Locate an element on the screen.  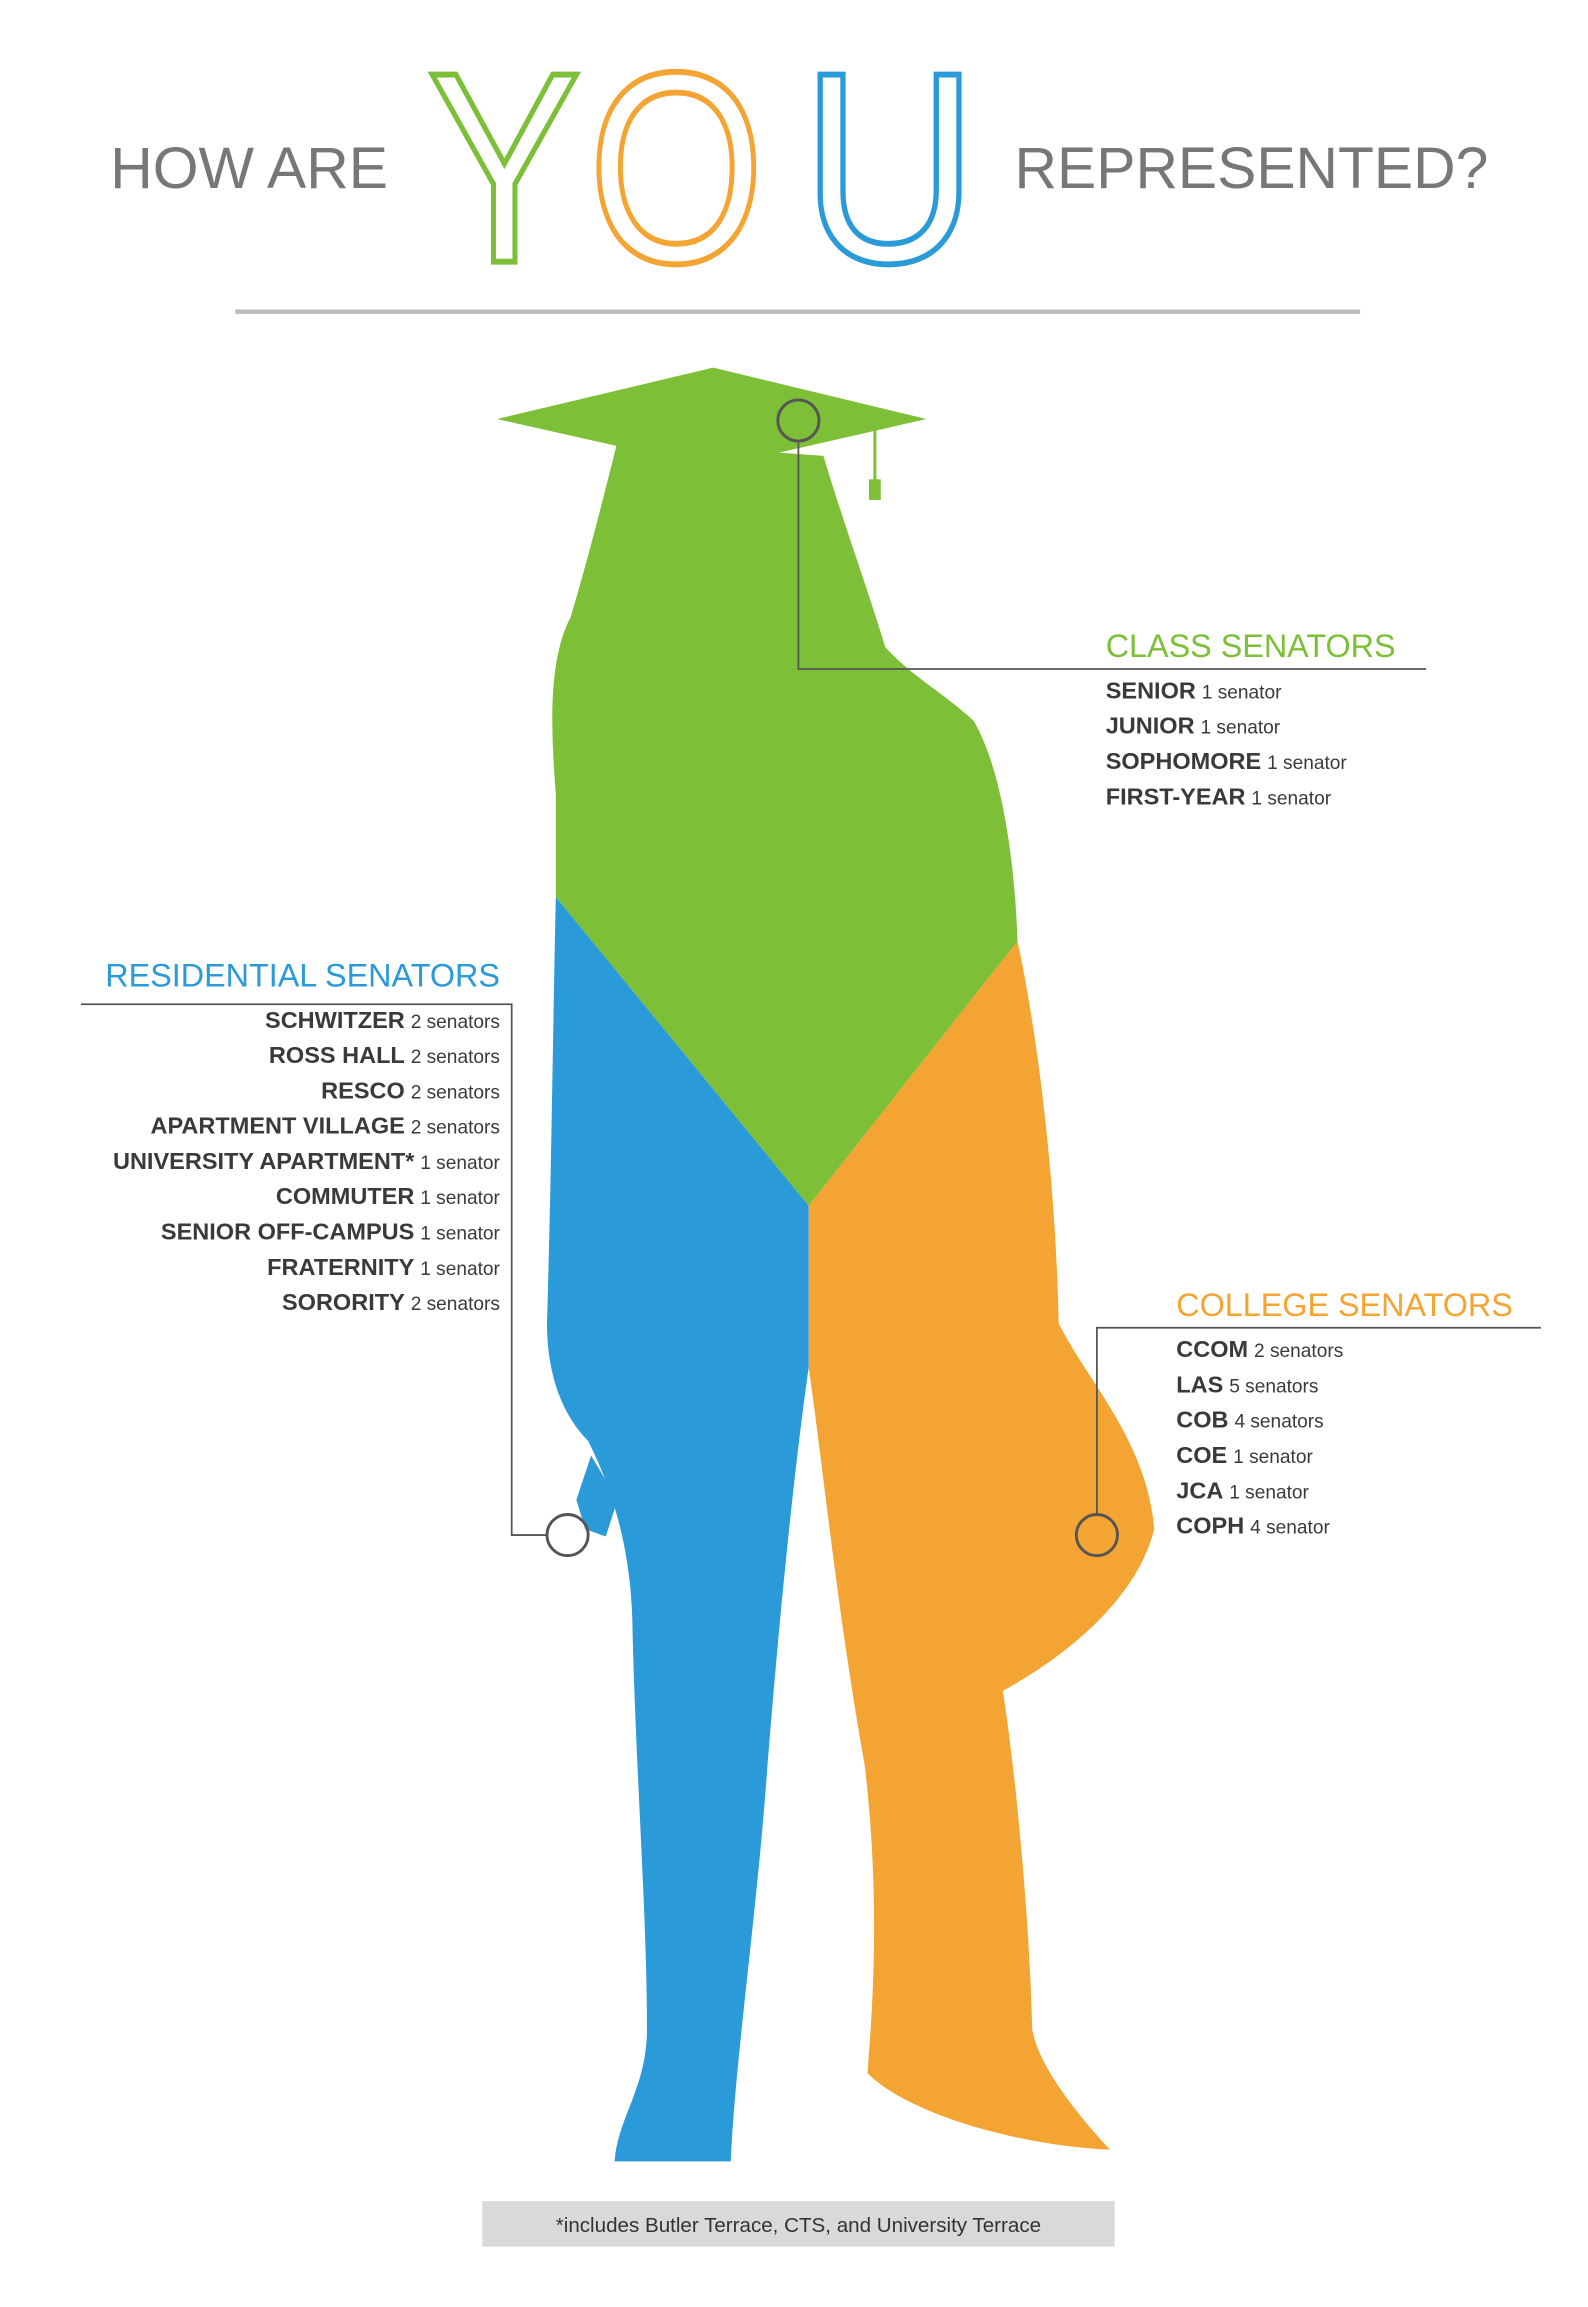
senator-row: SENIOR 1 senator is located at coordinates (1194, 690).